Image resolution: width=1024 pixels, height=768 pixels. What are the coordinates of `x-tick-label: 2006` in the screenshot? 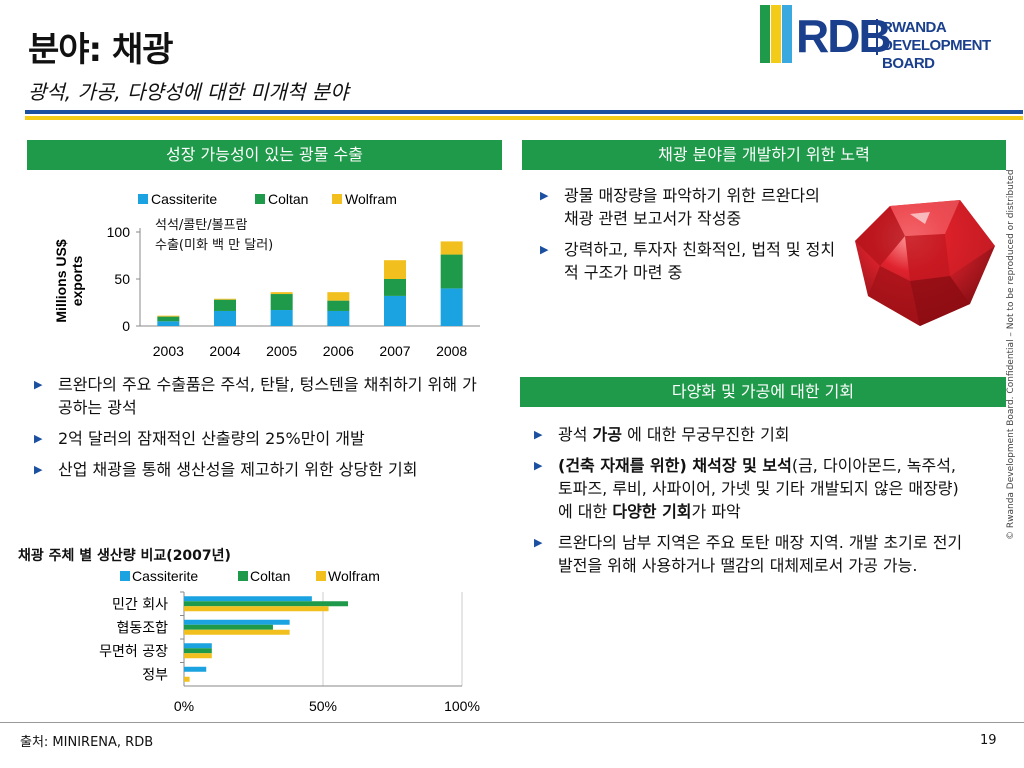 It's located at (338, 351).